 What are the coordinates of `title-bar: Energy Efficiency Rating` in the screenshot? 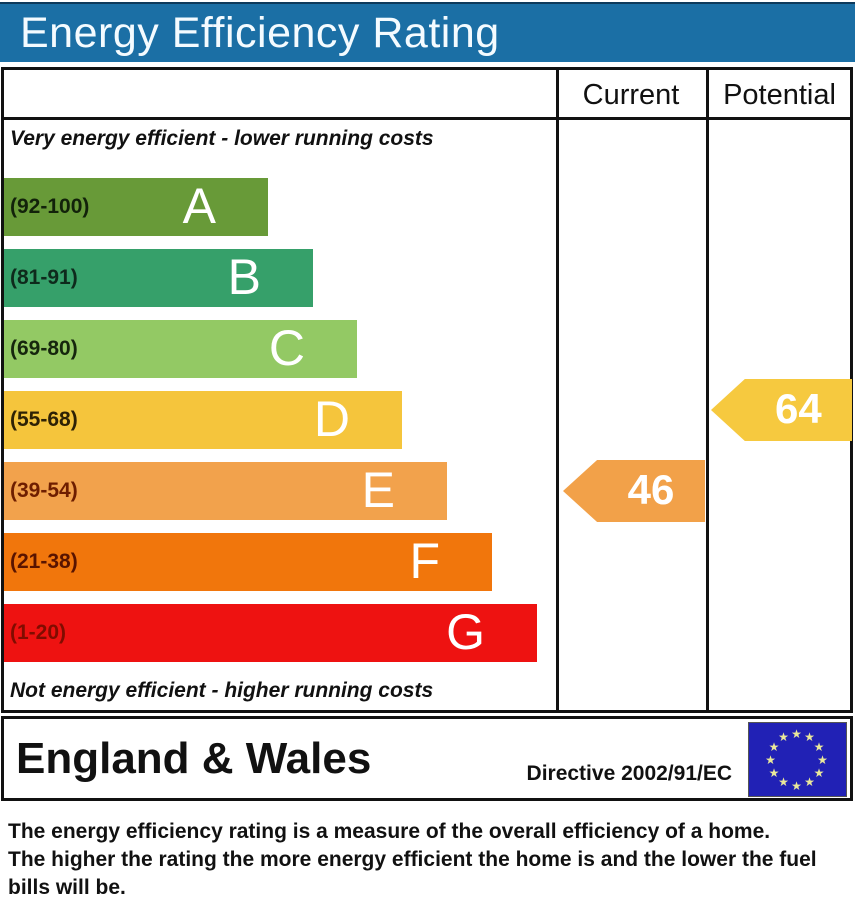 It's located at (427, 32).